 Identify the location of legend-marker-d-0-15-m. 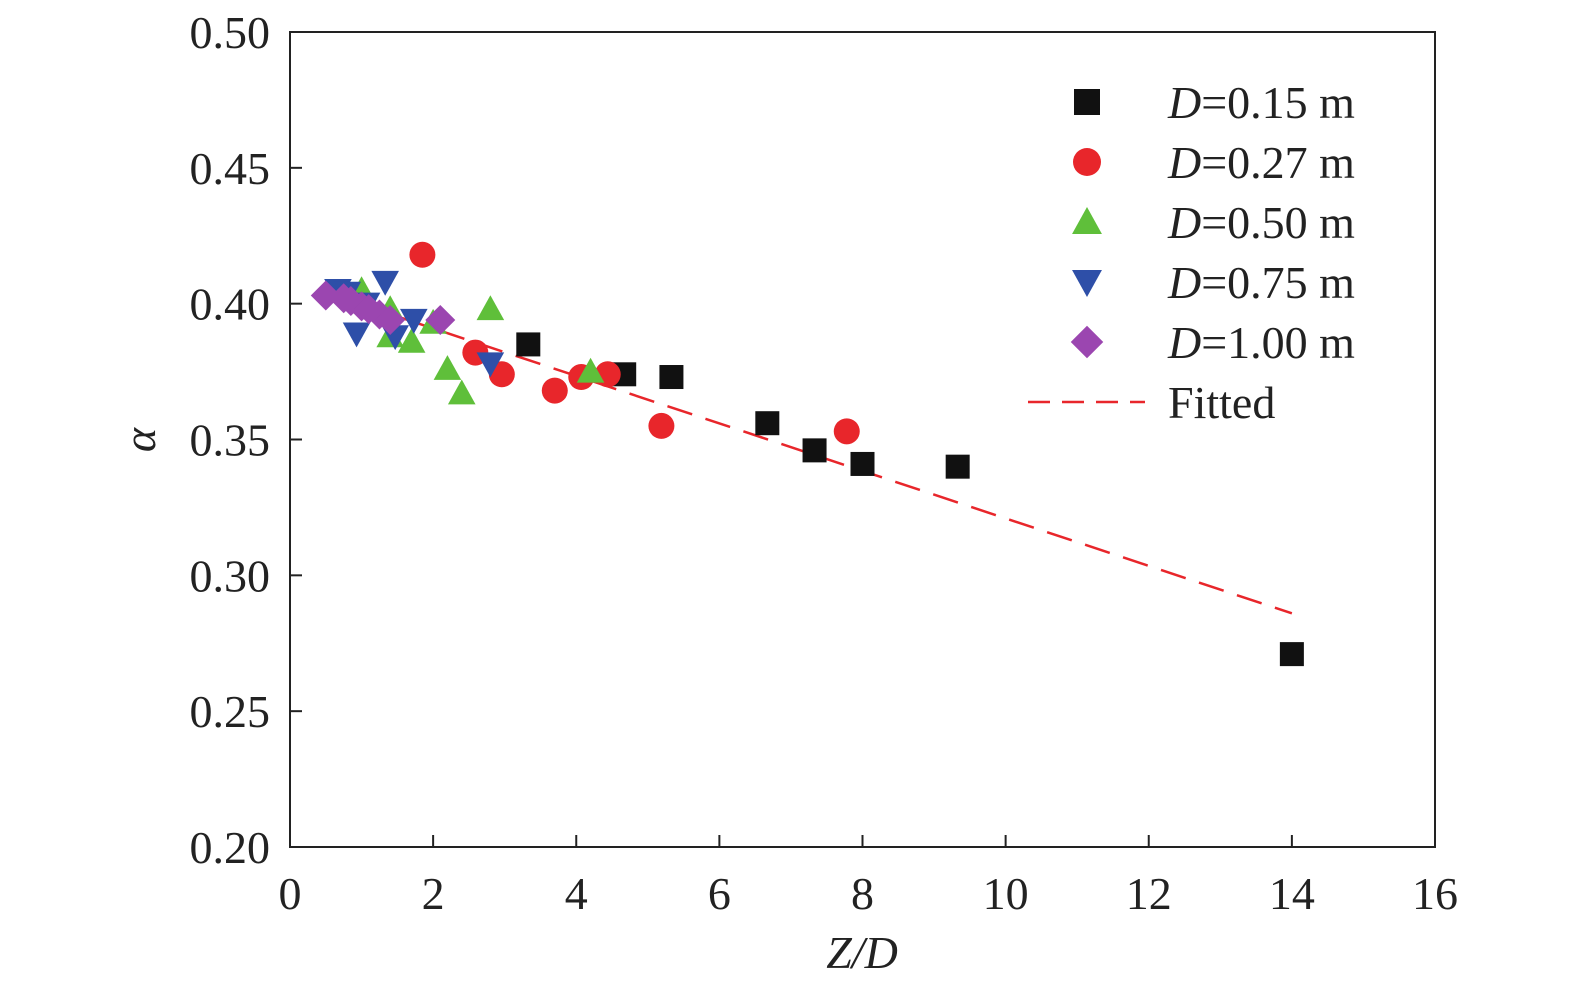
(1087, 102).